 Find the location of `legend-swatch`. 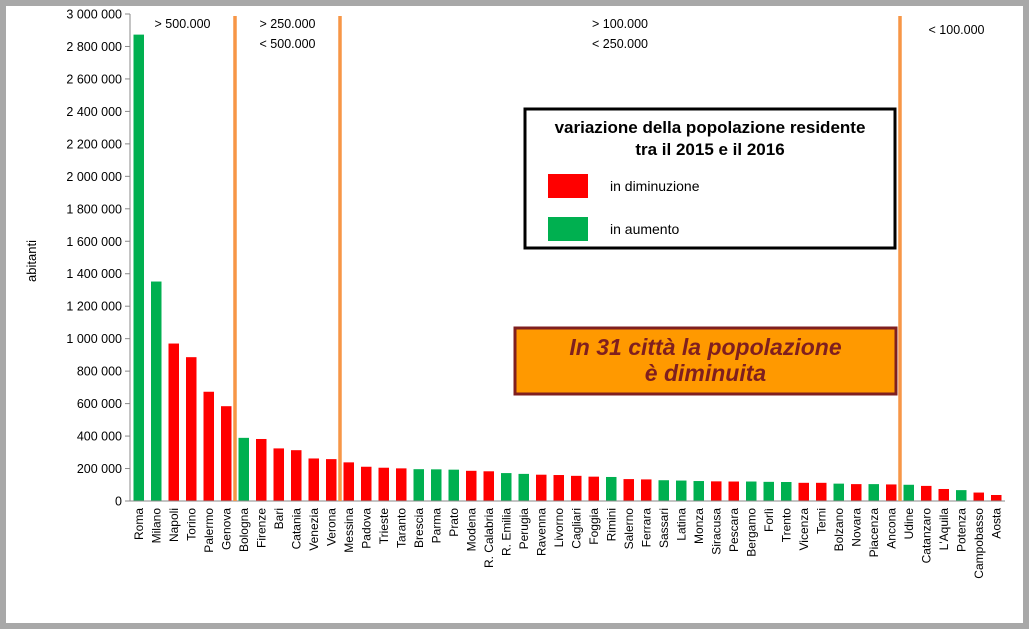

legend-swatch is located at coordinates (568, 186).